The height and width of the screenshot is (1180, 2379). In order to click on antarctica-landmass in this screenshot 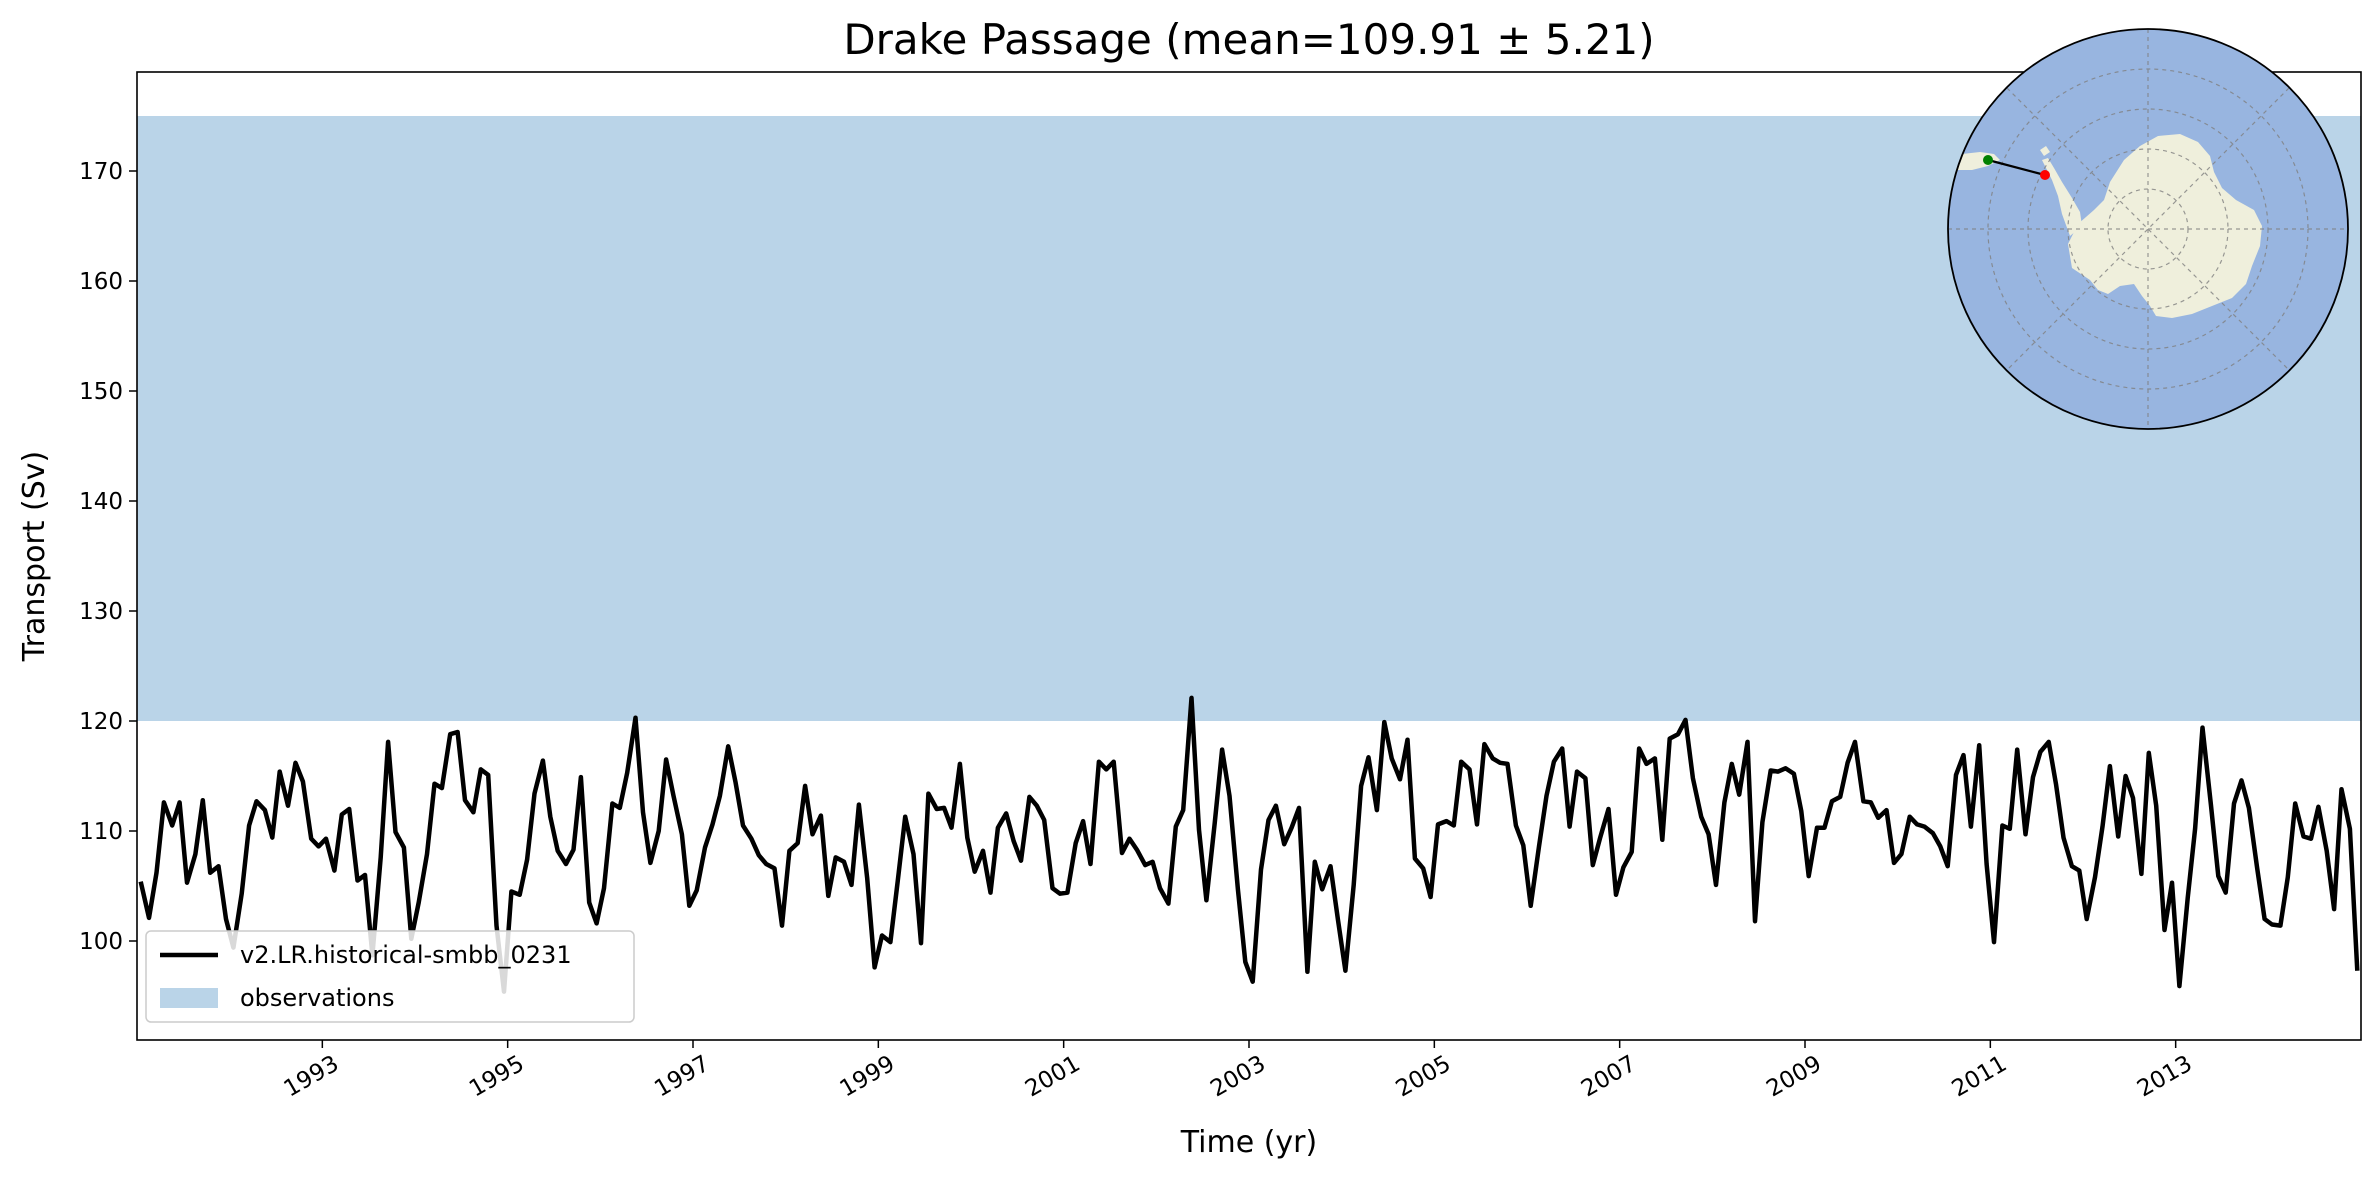, I will do `click(2165, 226)`.